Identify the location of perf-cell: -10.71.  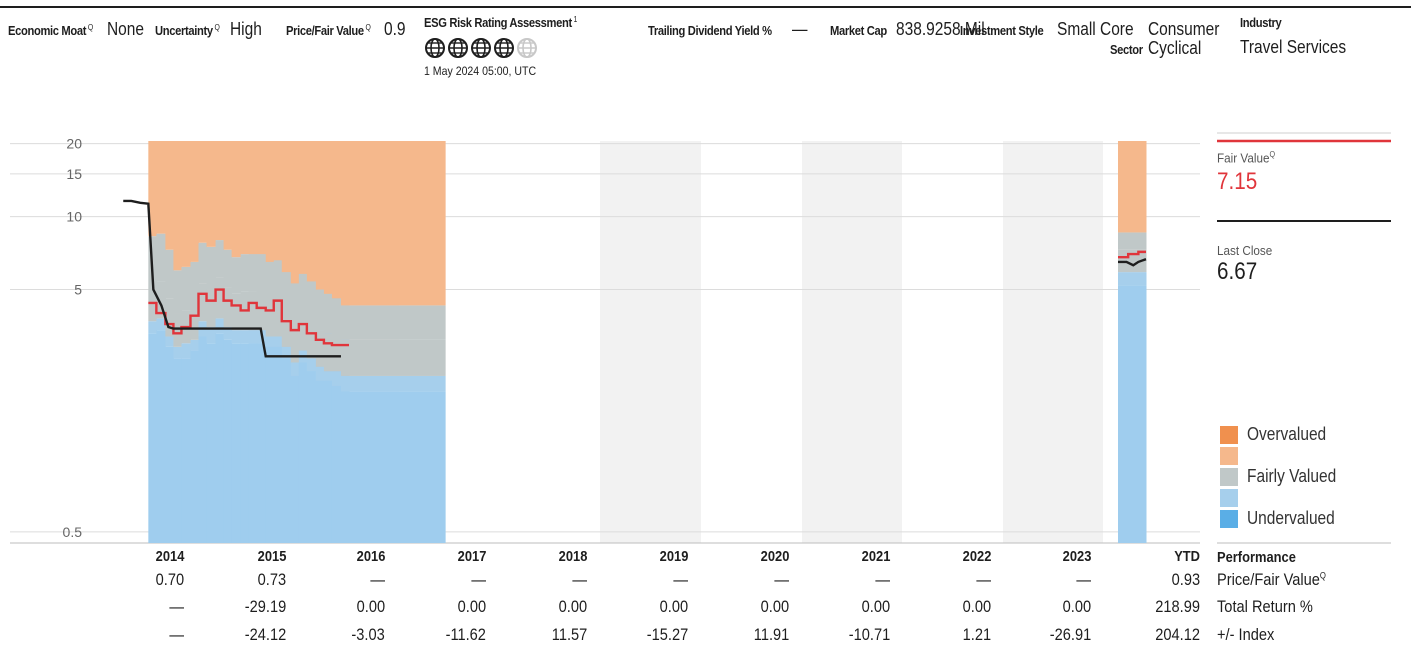
(866, 635).